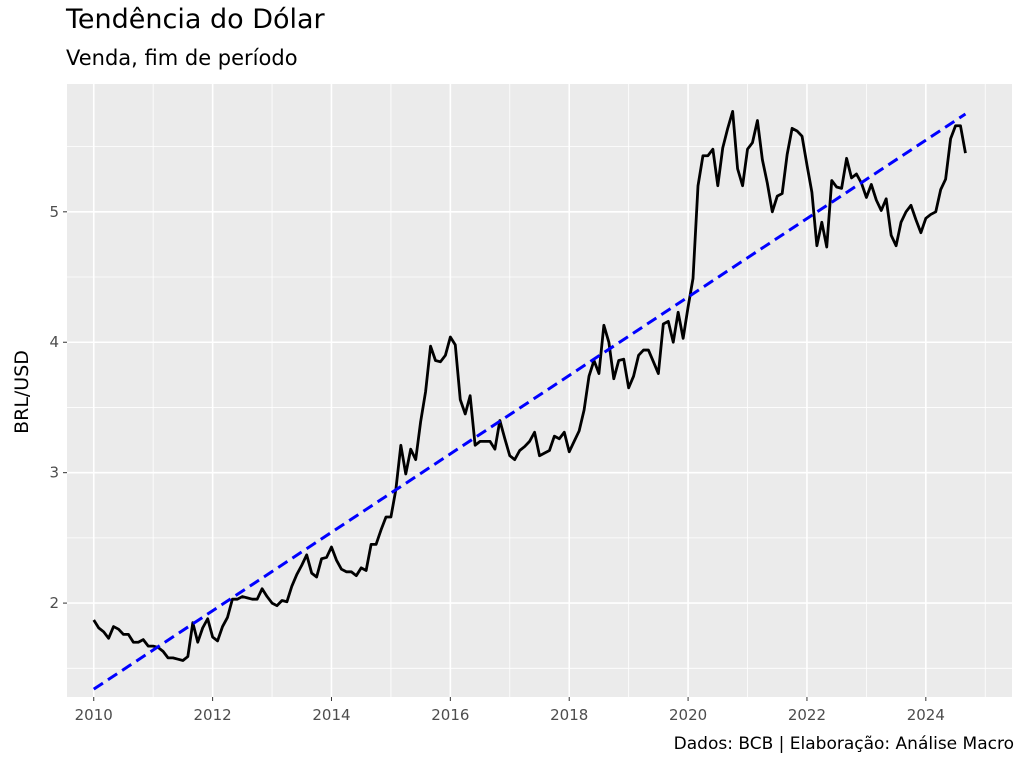  What do you see at coordinates (688, 715) in the screenshot?
I see `x-tick-label: 2020` at bounding box center [688, 715].